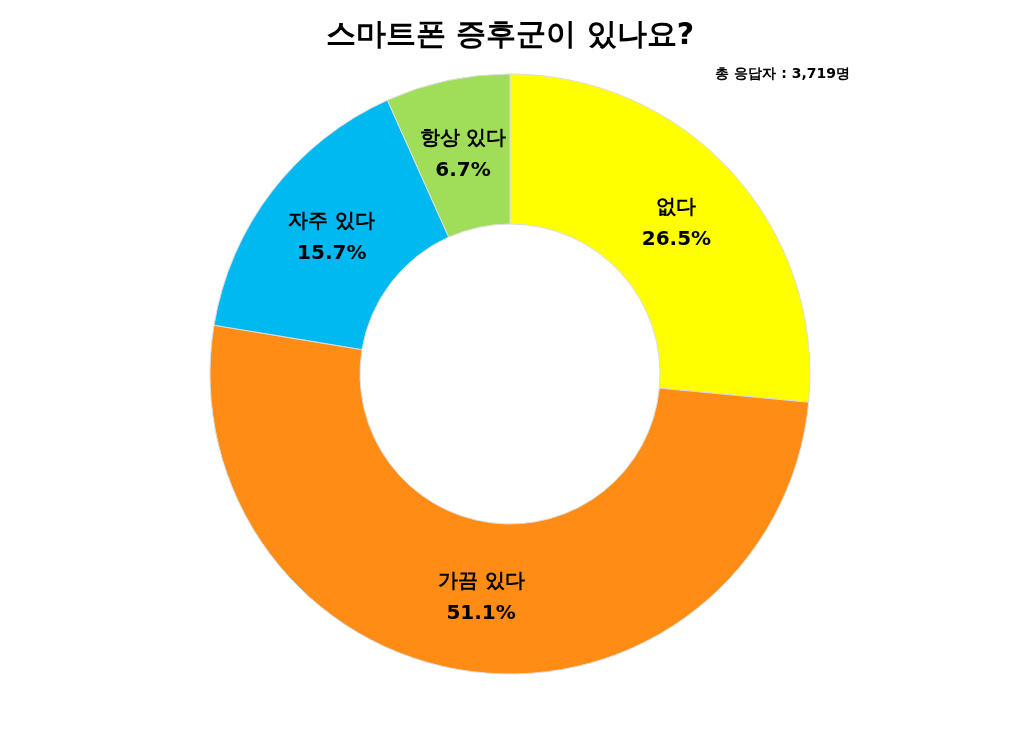 The image size is (1024, 731). Describe the element at coordinates (782, 73) in the screenshot. I see `text: 총 응답자 : 3,719명` at that location.